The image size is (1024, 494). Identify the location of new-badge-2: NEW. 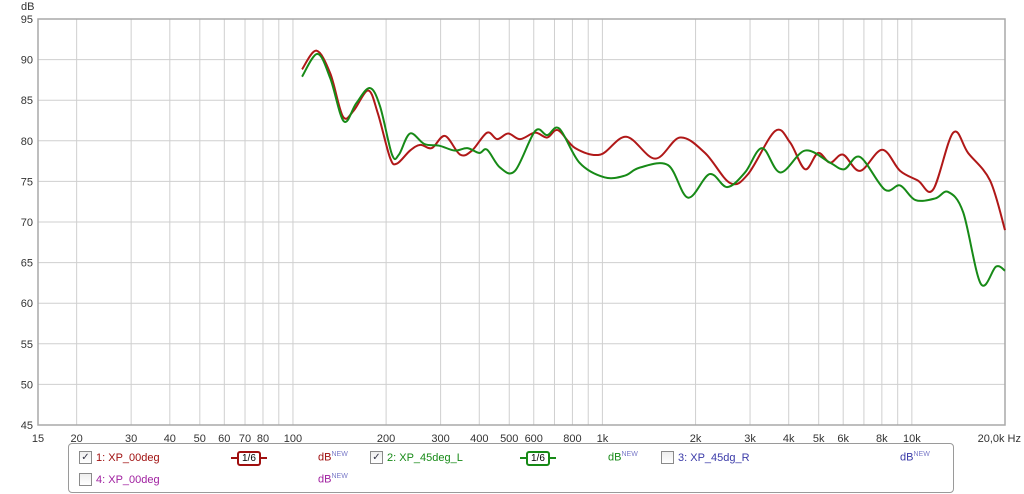
(629, 454).